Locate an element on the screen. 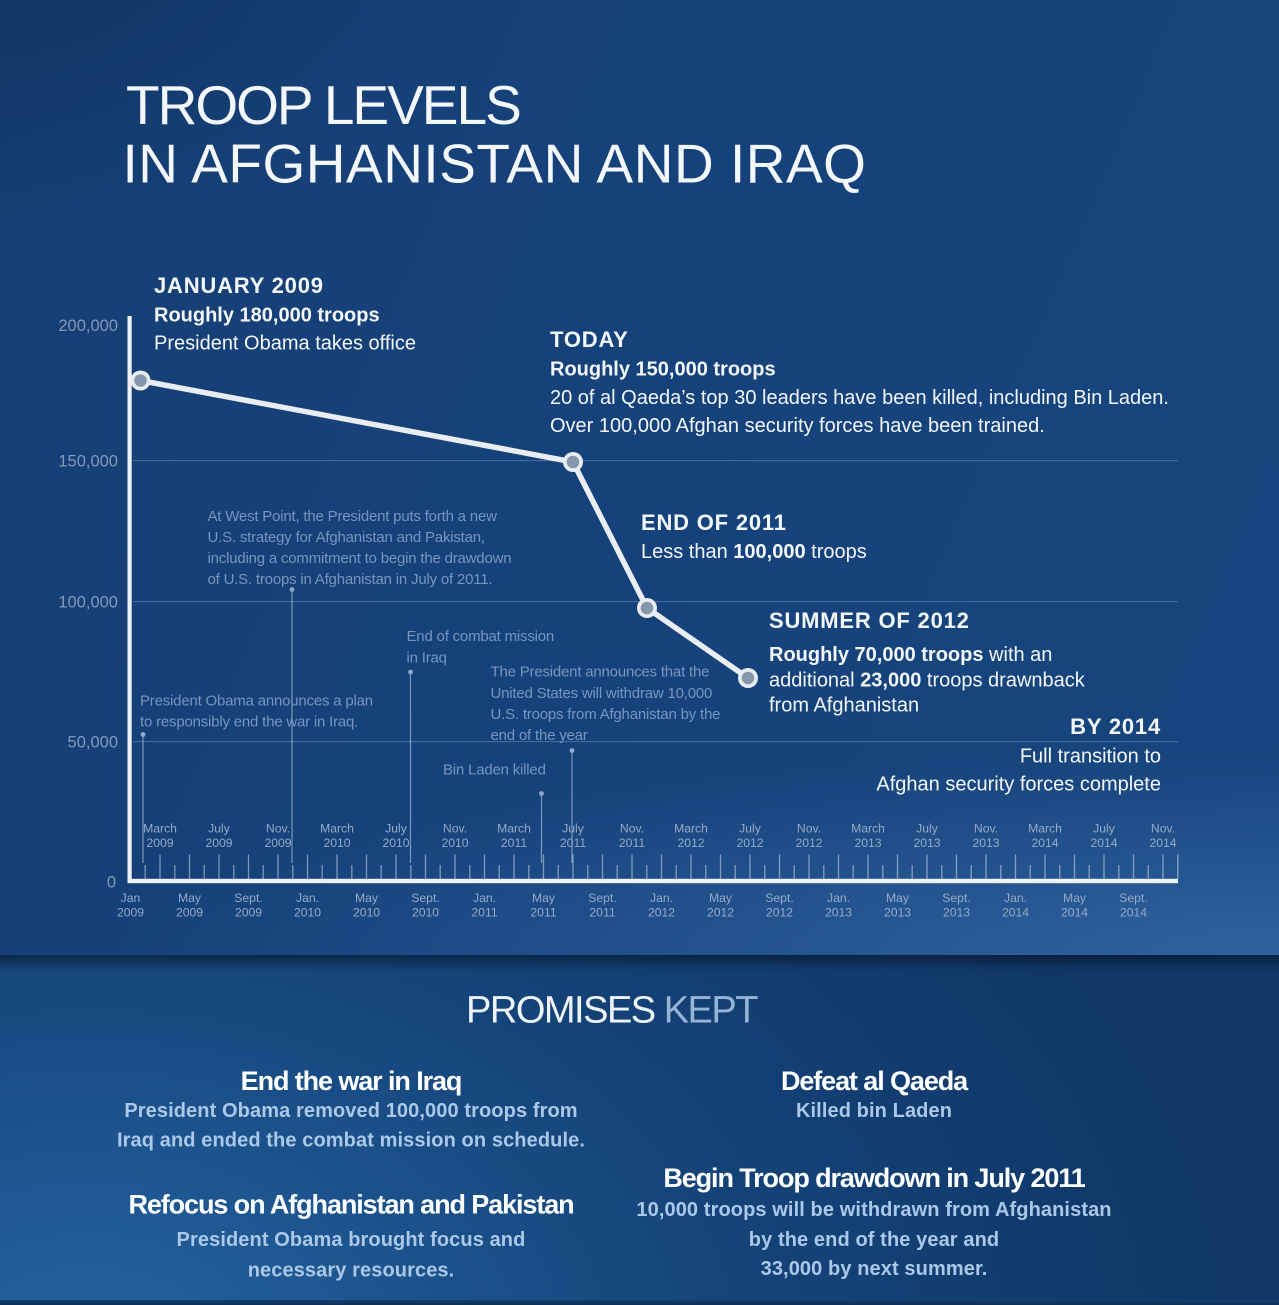 Image resolution: width=1279 pixels, height=1305 pixels. svg-text: Full transition to is located at coordinates (1090, 757).